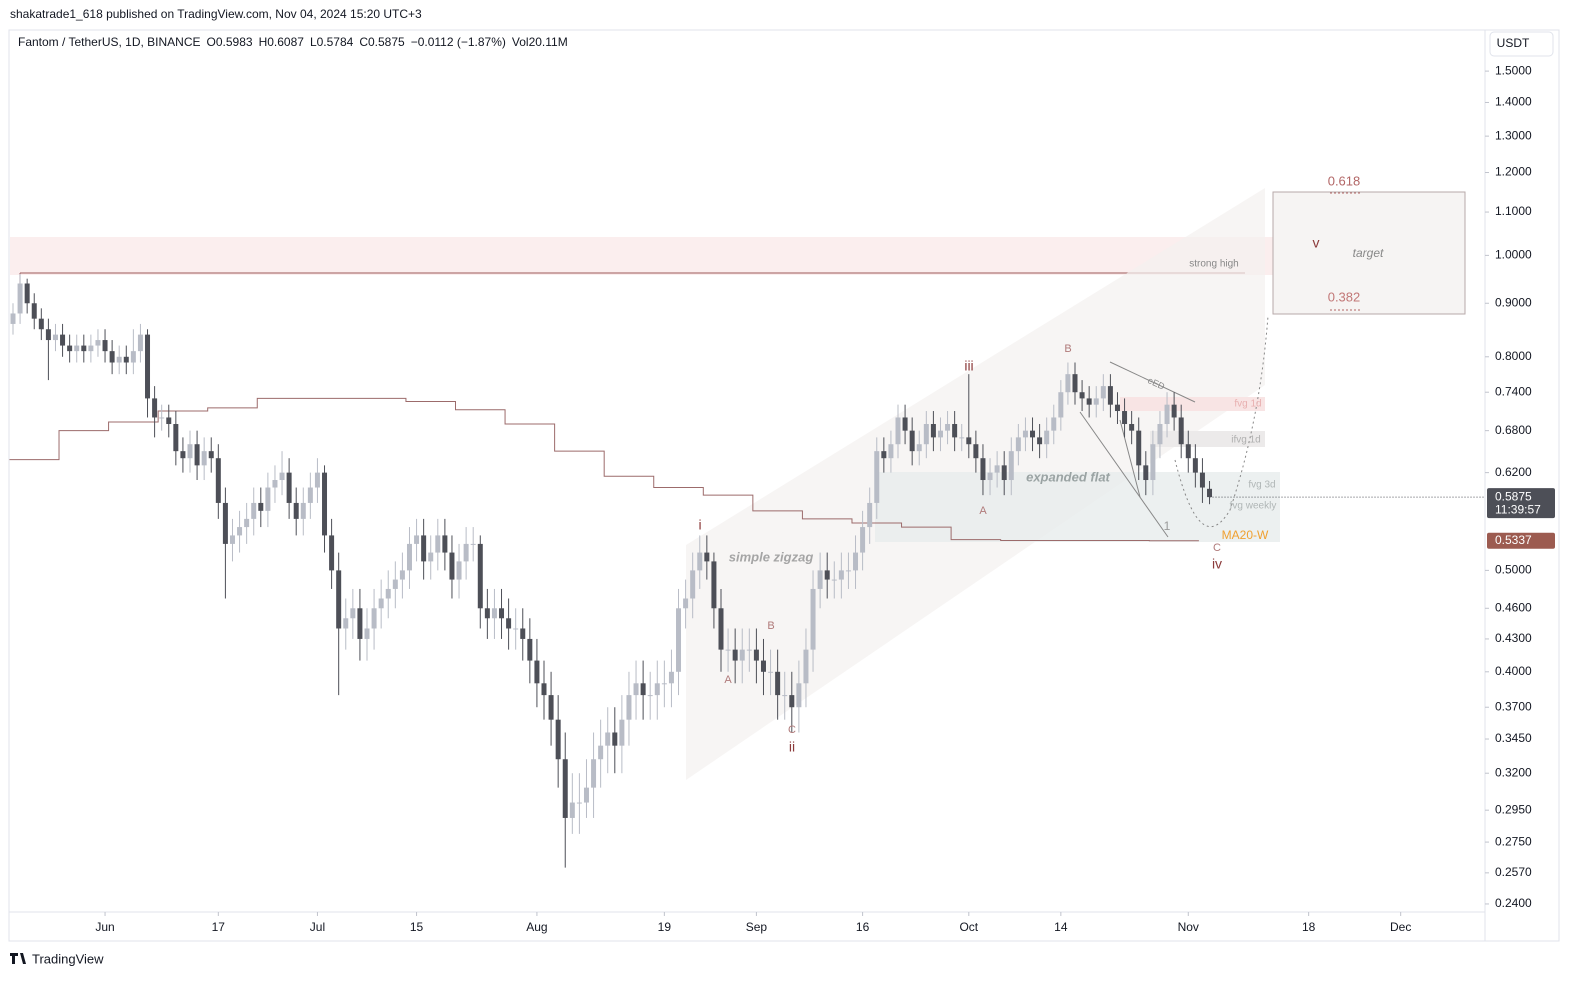 The width and height of the screenshot is (1573, 984). I want to click on x-tick-label: Dec, so click(1400, 927).